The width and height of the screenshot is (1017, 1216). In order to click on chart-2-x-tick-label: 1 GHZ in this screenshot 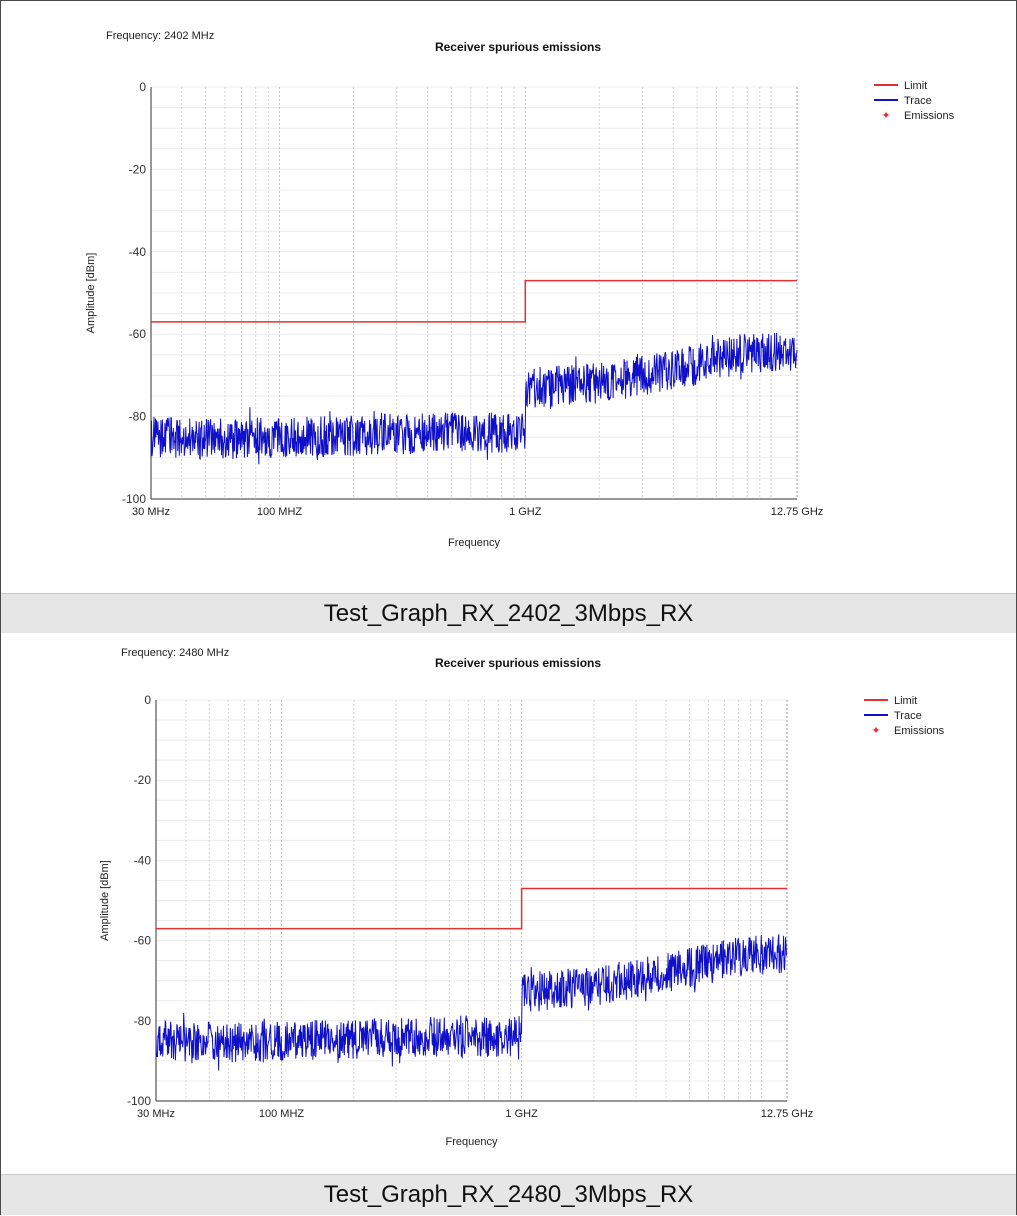, I will do `click(521, 1114)`.